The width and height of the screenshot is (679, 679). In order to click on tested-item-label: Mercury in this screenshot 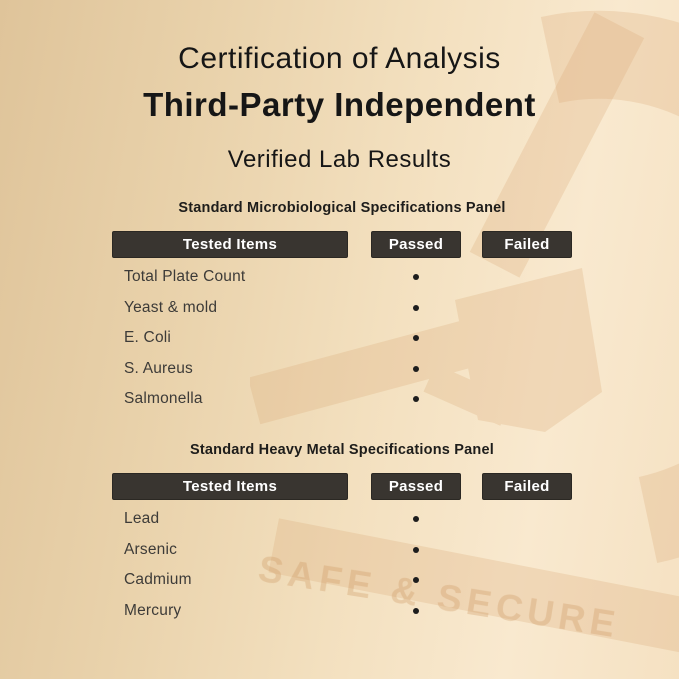, I will do `click(153, 610)`.